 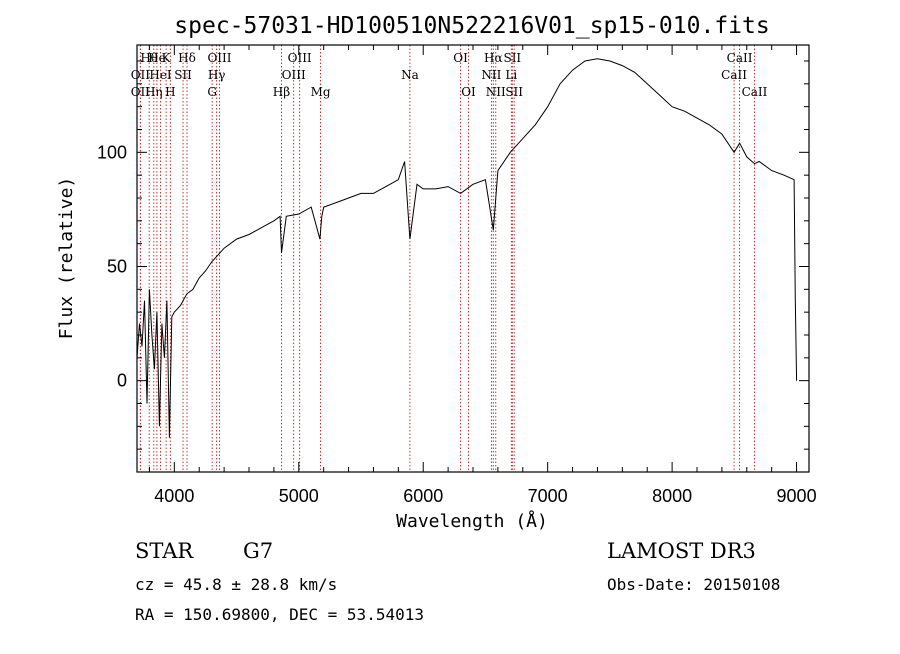 What do you see at coordinates (672, 496) in the screenshot?
I see `x-tick-label: 8000` at bounding box center [672, 496].